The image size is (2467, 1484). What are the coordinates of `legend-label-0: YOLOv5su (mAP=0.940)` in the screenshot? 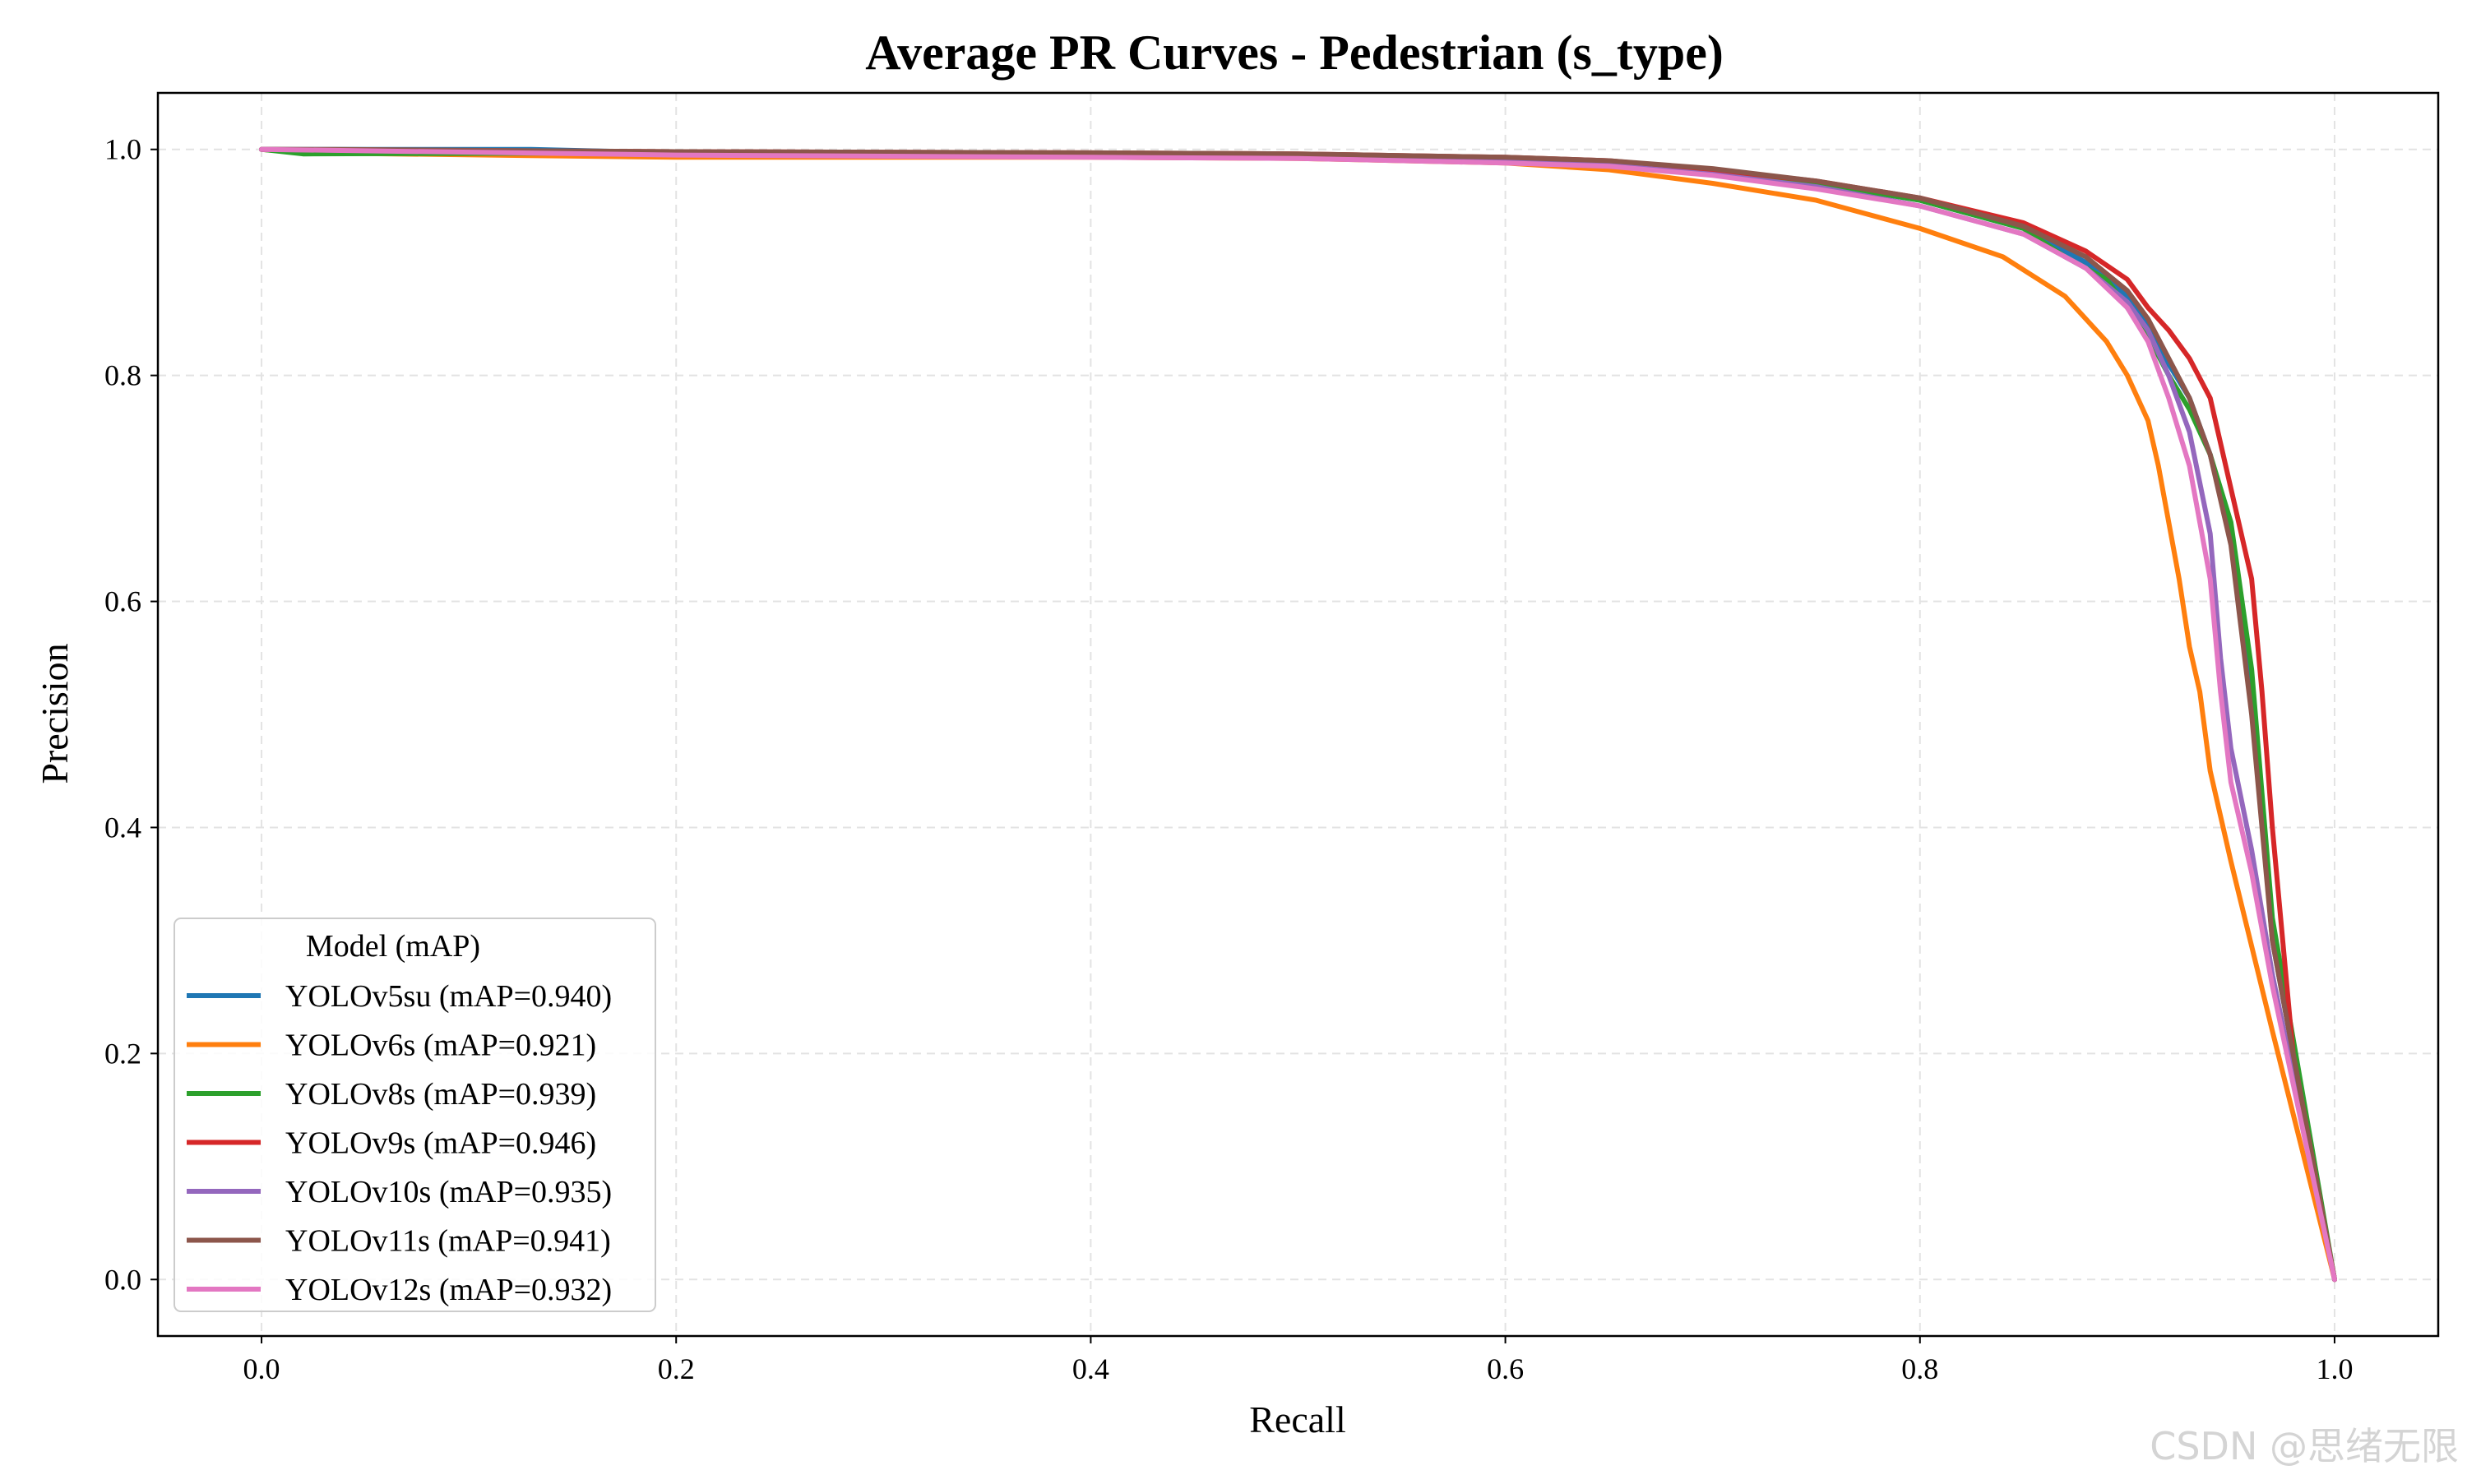 It's located at (449, 997).